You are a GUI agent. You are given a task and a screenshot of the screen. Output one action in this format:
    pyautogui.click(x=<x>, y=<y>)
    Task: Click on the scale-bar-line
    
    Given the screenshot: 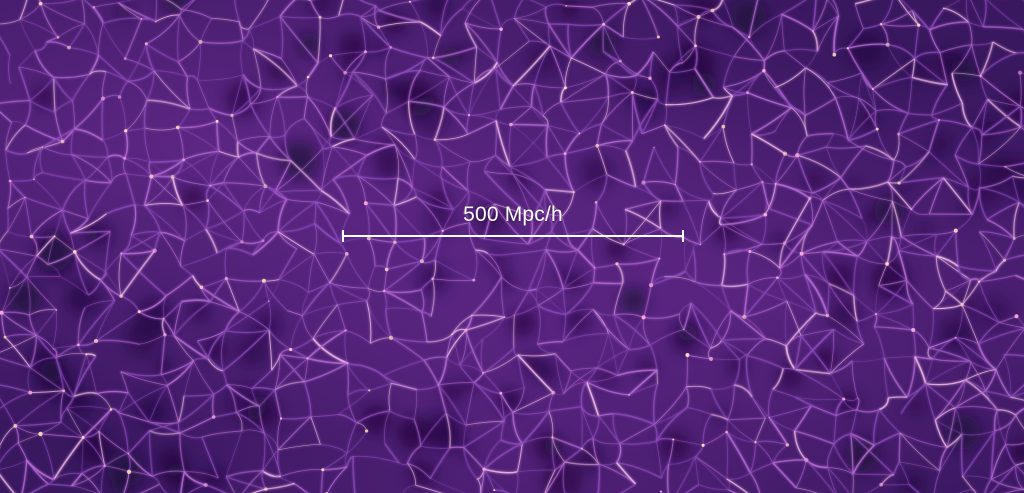 What is the action you would take?
    pyautogui.click(x=513, y=236)
    